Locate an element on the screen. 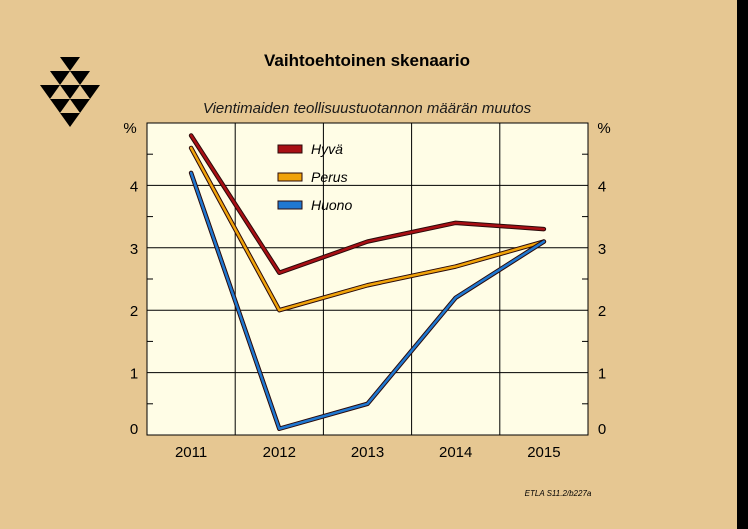  source-note: ETLA S11.2/b227a is located at coordinates (558, 493).